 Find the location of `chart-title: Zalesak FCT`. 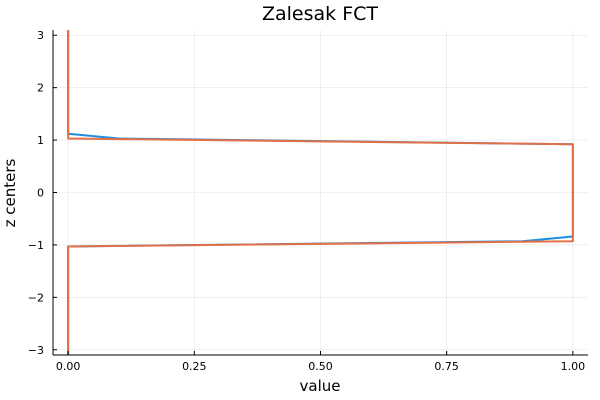

chart-title: Zalesak FCT is located at coordinates (320, 14).